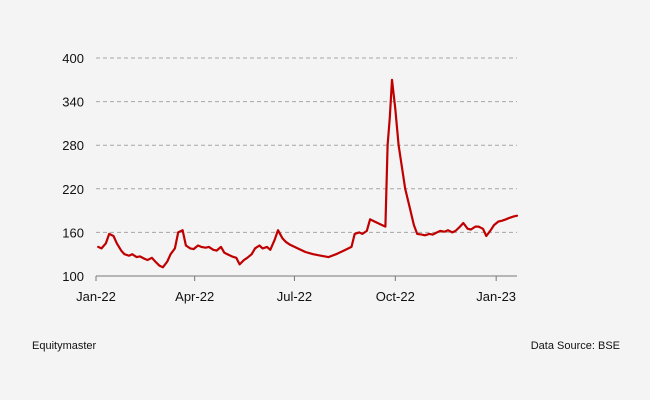 The width and height of the screenshot is (650, 400). I want to click on x-tick-label: Jan-23, so click(496, 296).